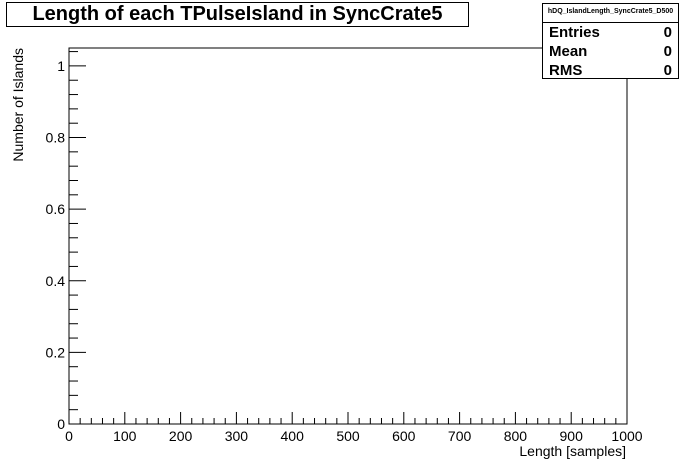 Image resolution: width=696 pixels, height=472 pixels. Describe the element at coordinates (626, 436) in the screenshot. I see `x-tick-label: 1000` at that location.